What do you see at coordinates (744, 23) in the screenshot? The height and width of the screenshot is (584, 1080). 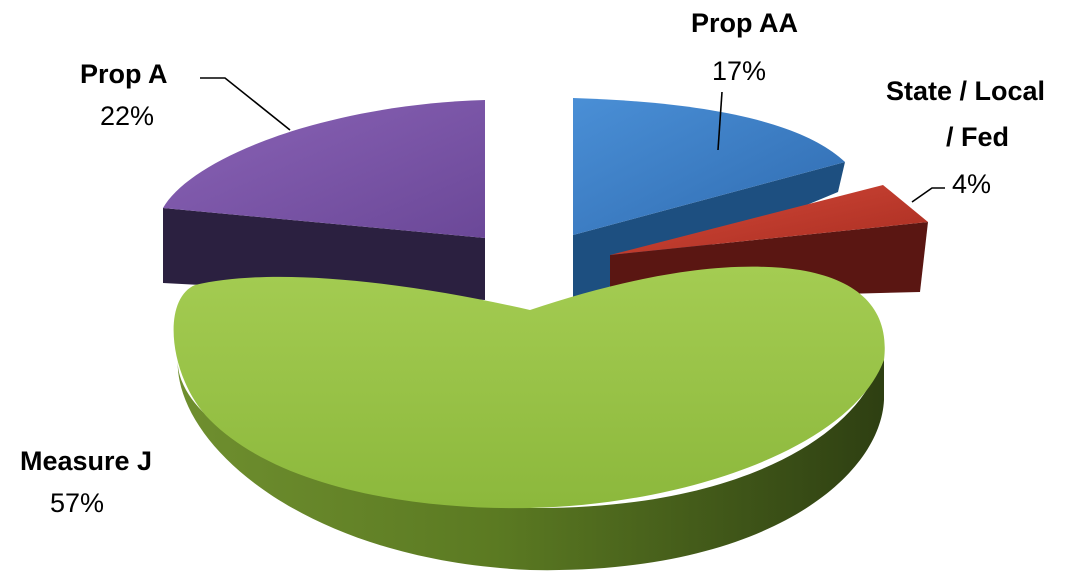 I see `label-prop-aa-name: Prop AA` at bounding box center [744, 23].